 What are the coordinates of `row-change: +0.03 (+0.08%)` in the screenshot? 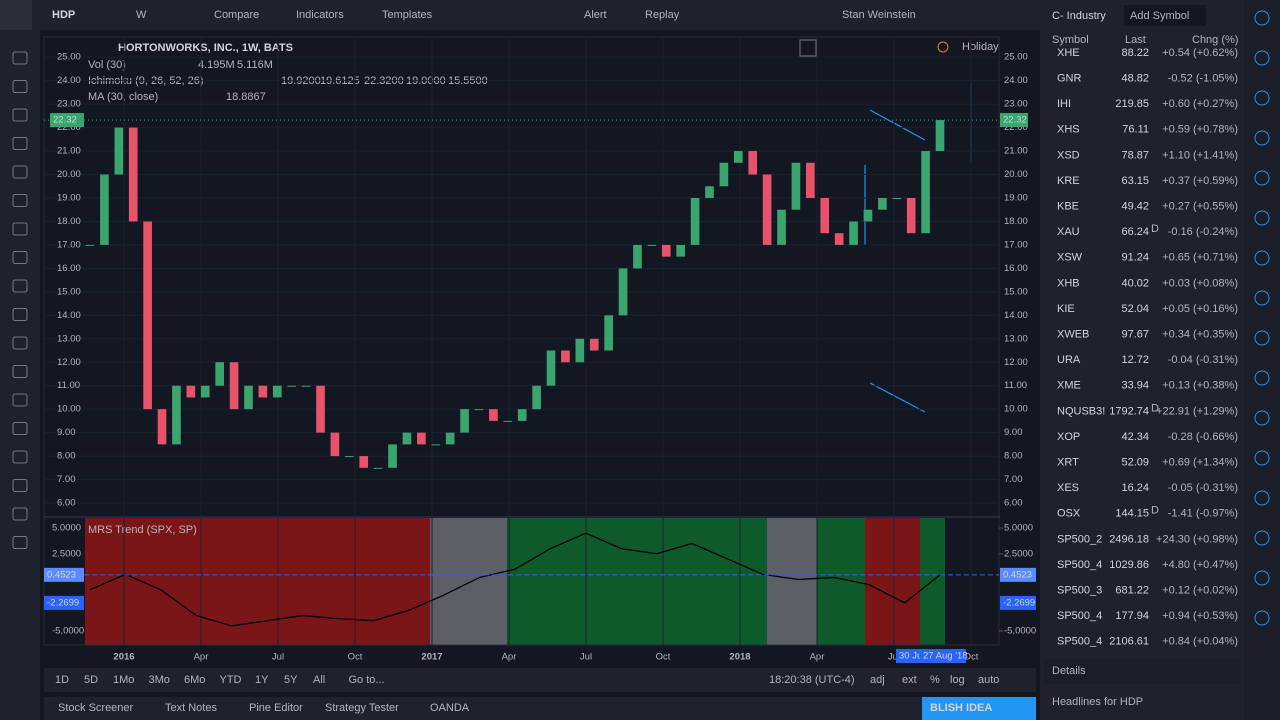 It's located at (1200, 283).